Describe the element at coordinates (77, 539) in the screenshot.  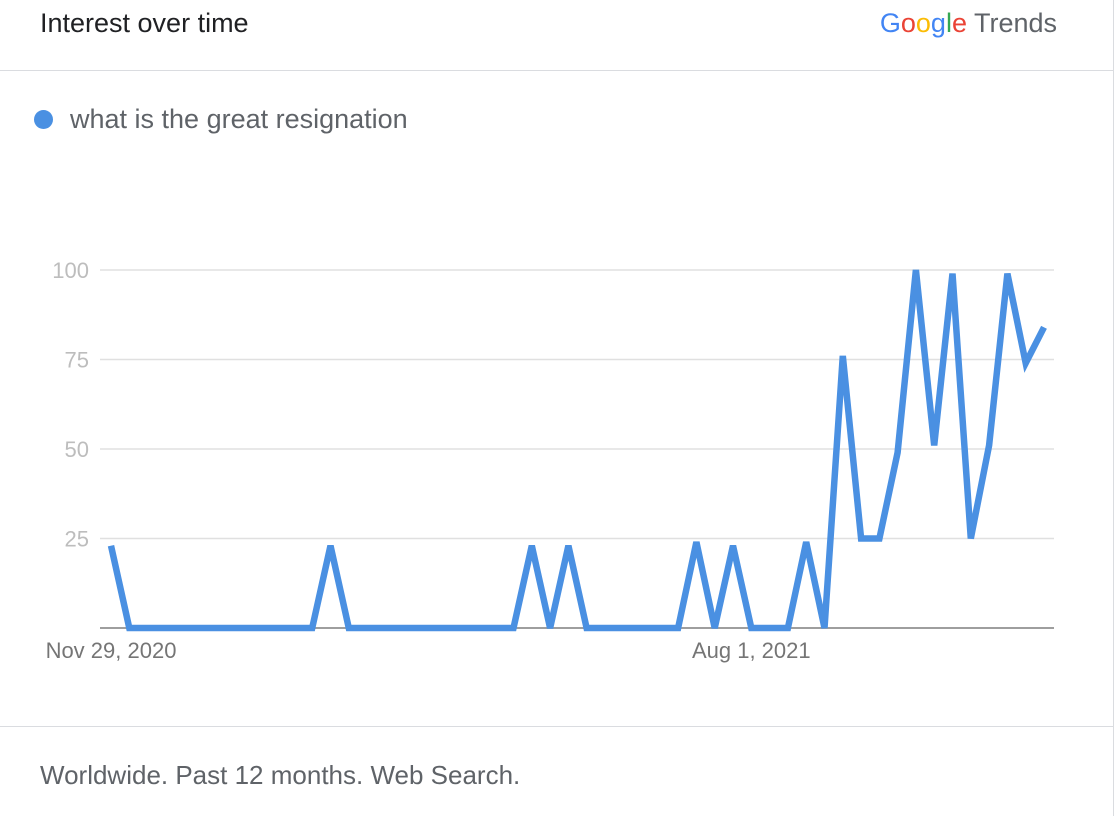
I see `y-tick-label: 25` at that location.